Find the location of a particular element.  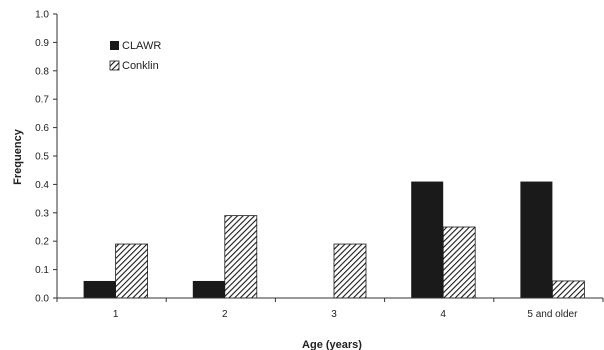

x-tick-label: 5 and older is located at coordinates (552, 314).